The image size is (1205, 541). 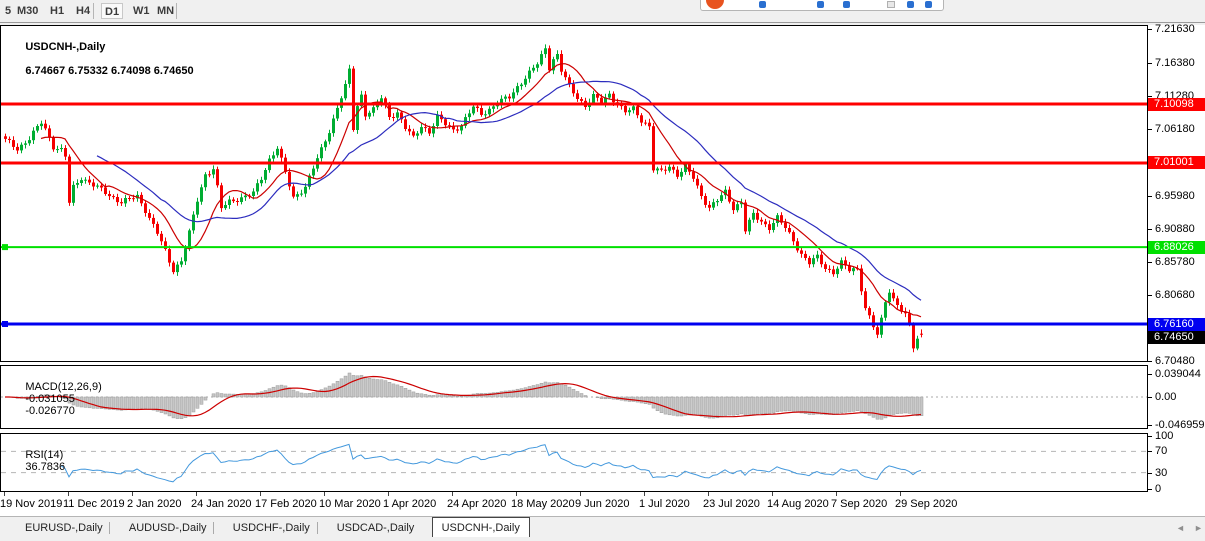 What do you see at coordinates (602, 11) in the screenshot?
I see `timeframe-toolbar: 5 M30 H1 H4 D1 W1 MN` at bounding box center [602, 11].